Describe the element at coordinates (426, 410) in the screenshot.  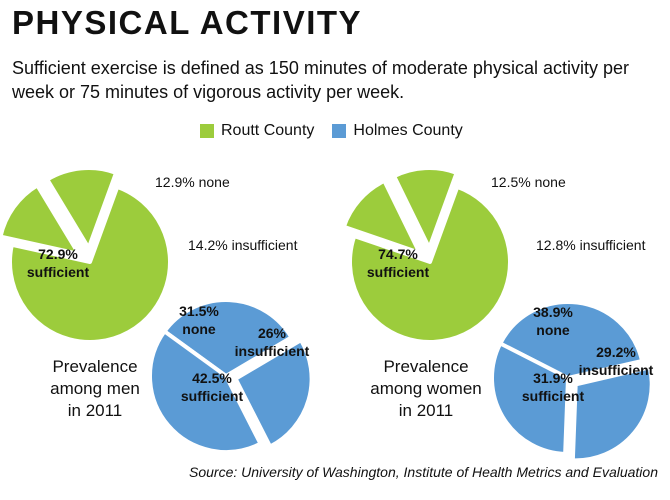
I see `panel-label-women-line: in 2011` at that location.